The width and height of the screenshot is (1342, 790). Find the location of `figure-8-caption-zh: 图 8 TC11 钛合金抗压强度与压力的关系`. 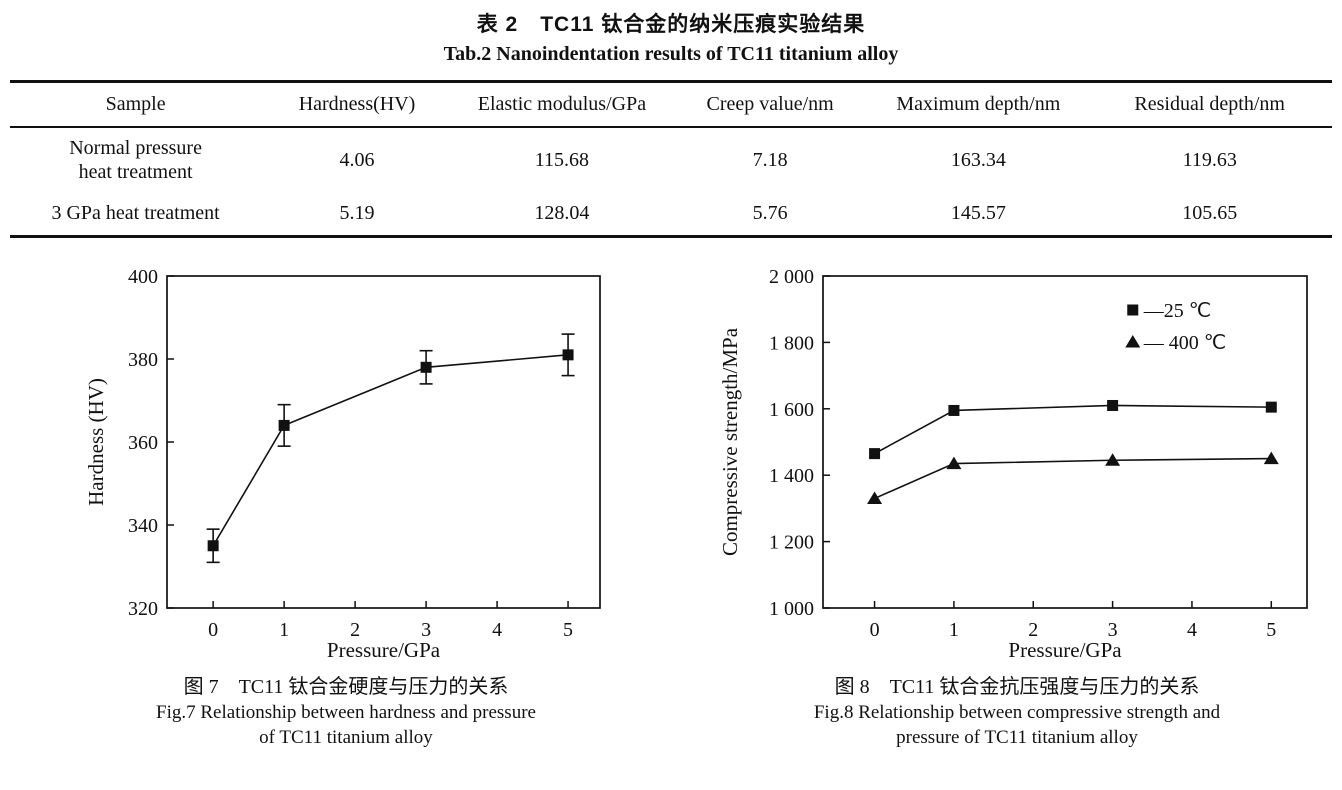

figure-8-caption-zh: 图 8 TC11 钛合金抗压强度与压力的关系 is located at coordinates (1017, 686).